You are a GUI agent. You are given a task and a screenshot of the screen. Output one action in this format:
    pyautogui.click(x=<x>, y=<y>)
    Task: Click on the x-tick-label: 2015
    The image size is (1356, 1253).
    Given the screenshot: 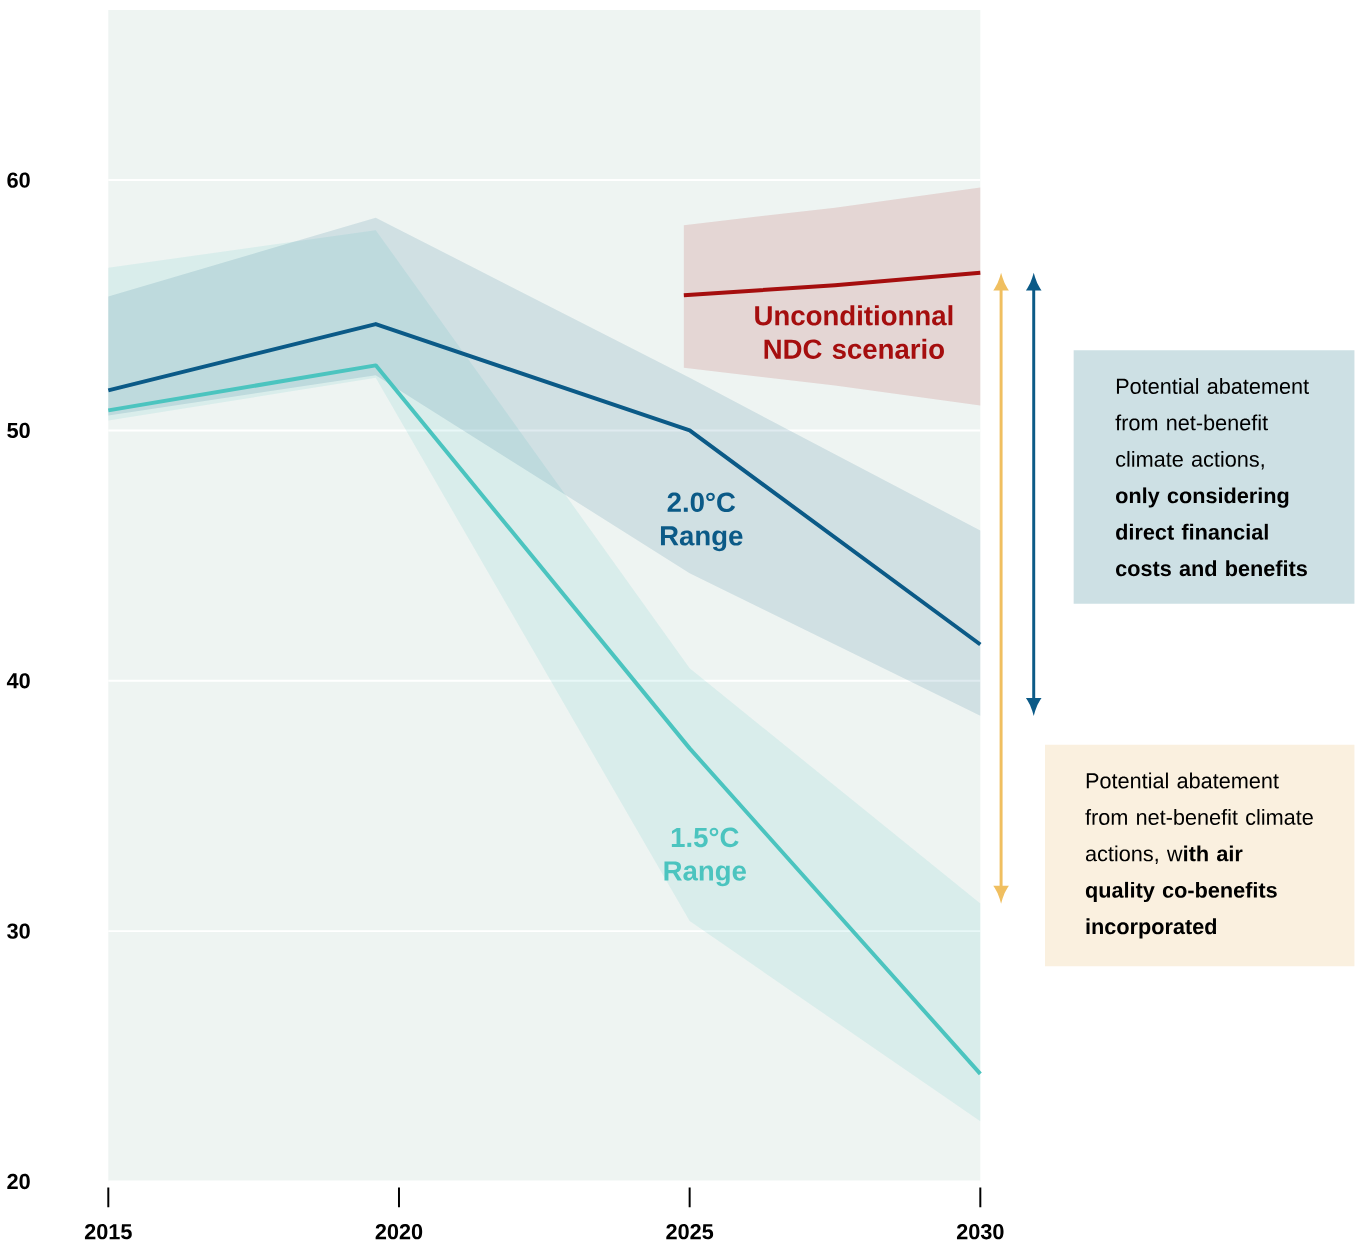 What is the action you would take?
    pyautogui.click(x=108, y=1232)
    